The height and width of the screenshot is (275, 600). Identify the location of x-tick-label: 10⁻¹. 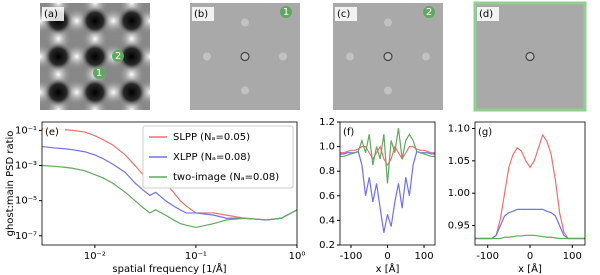
(196, 256).